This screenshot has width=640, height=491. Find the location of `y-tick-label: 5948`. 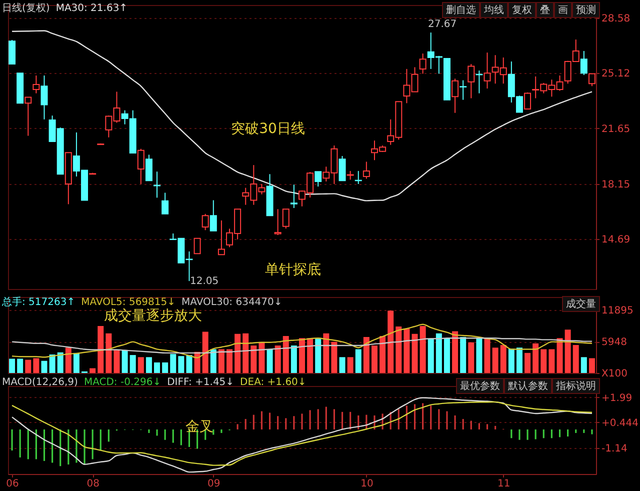

y-tick-label: 5948 is located at coordinates (614, 342).